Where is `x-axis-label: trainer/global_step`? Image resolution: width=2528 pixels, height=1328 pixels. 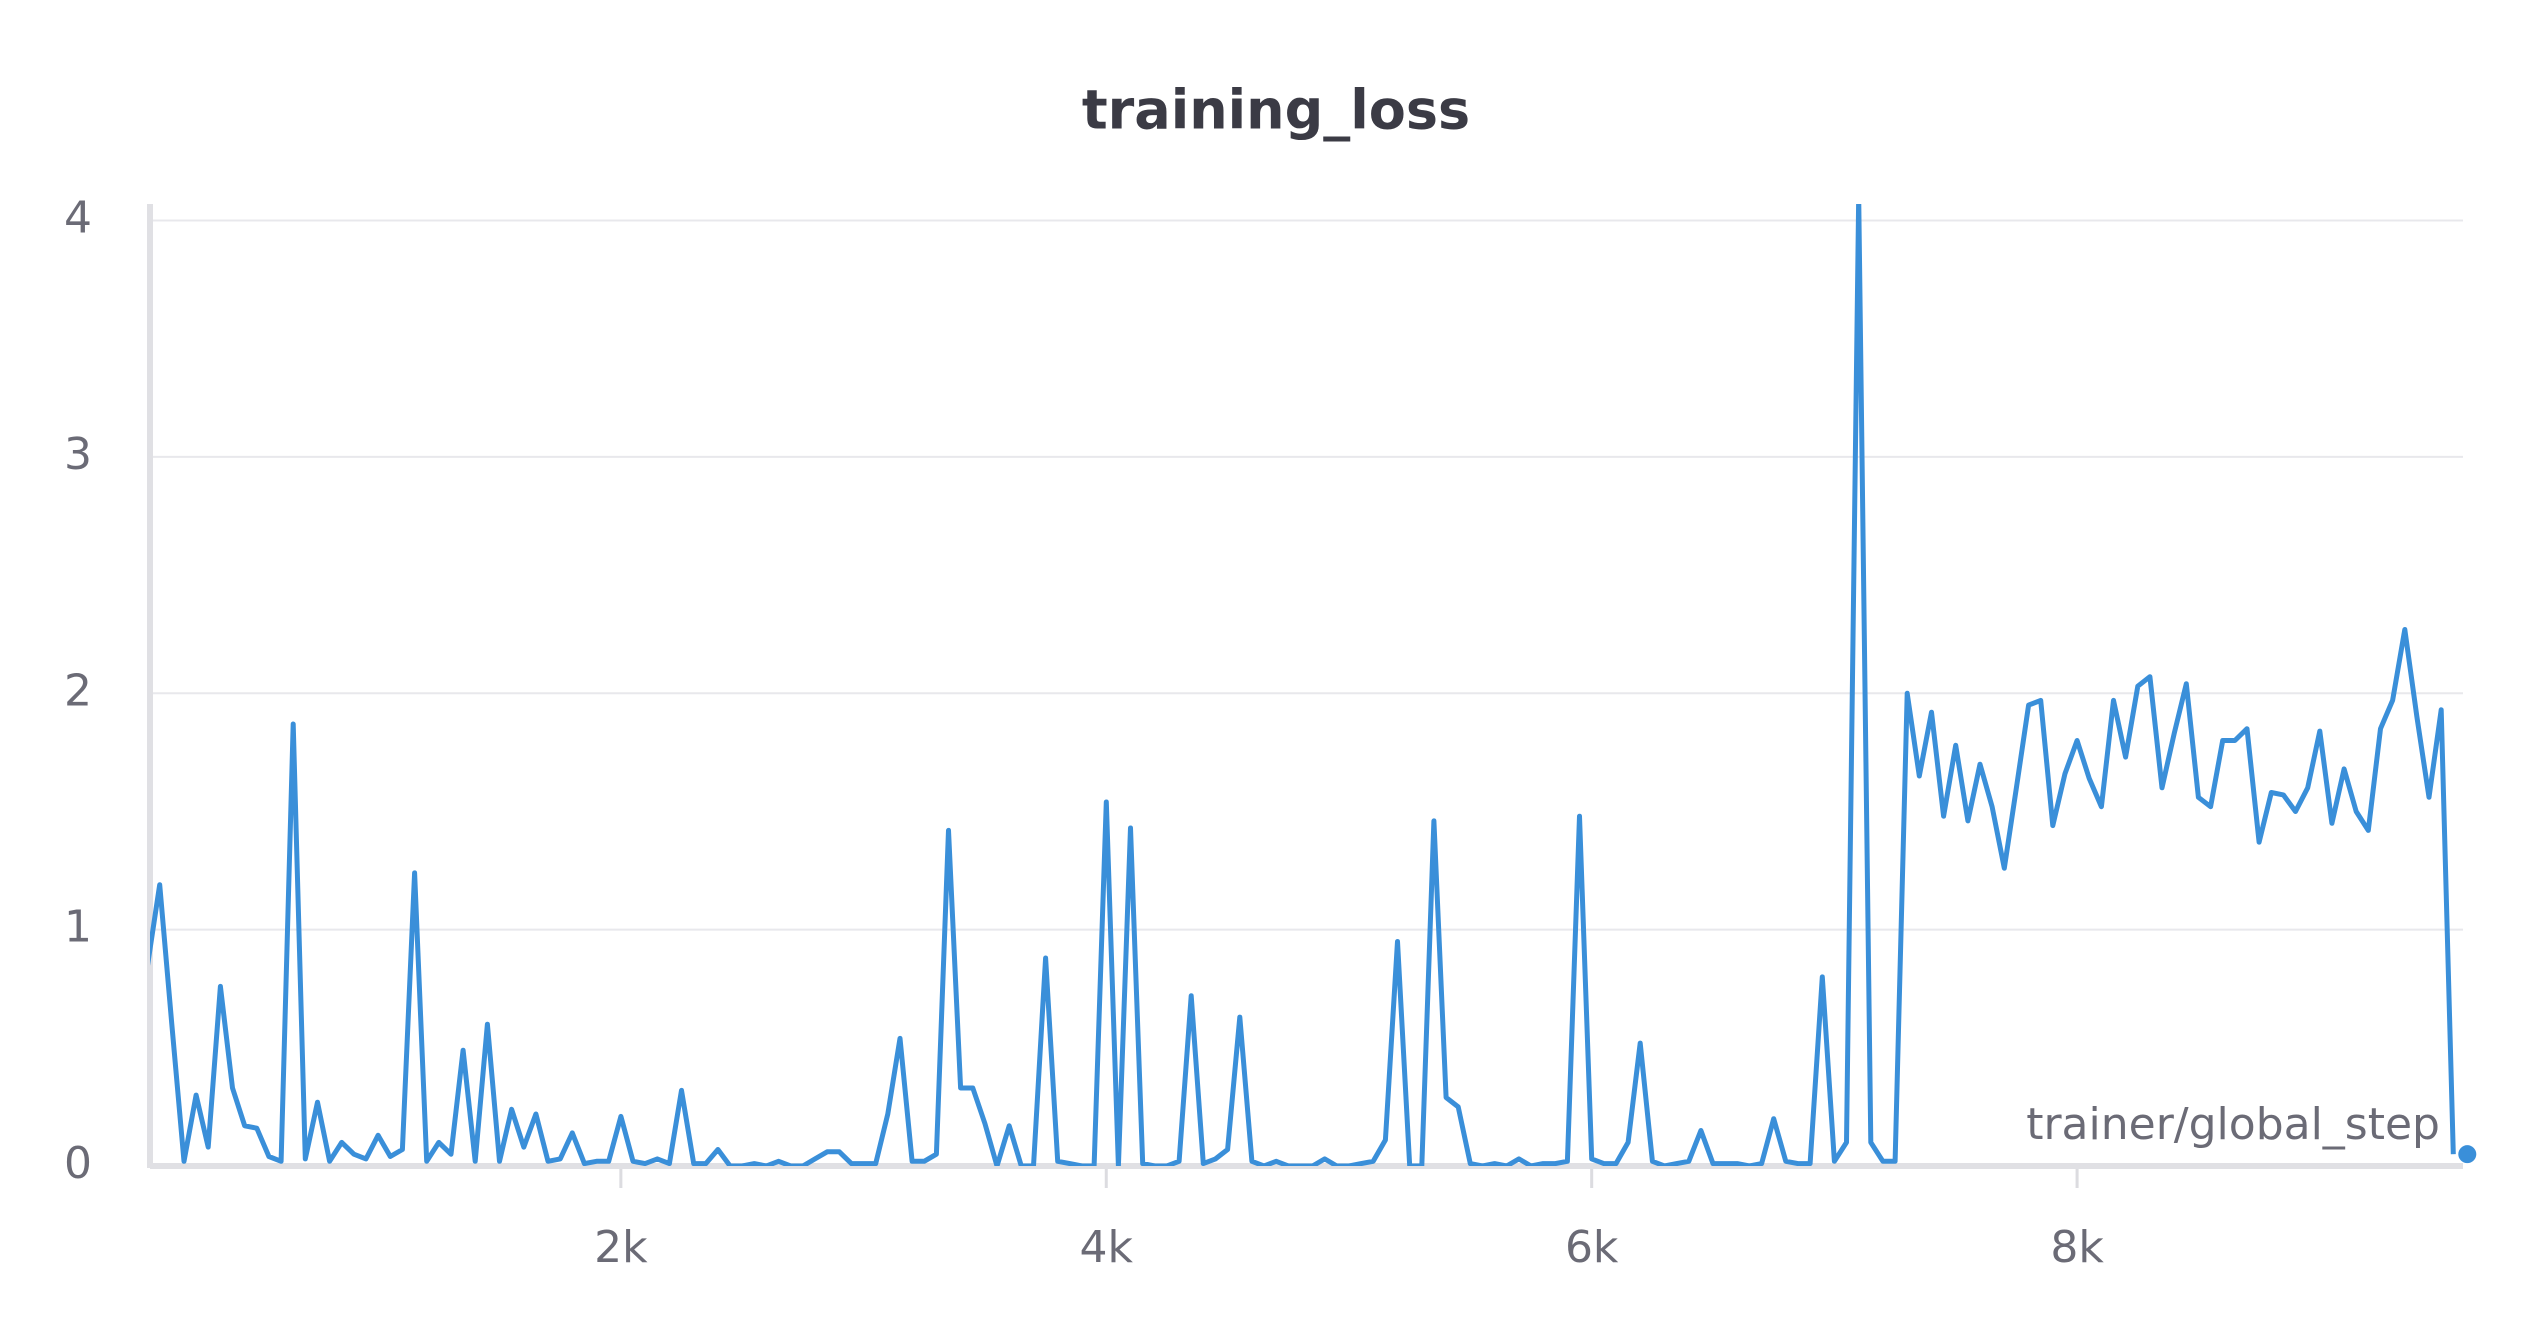 x-axis-label: trainer/global_step is located at coordinates (2233, 1124).